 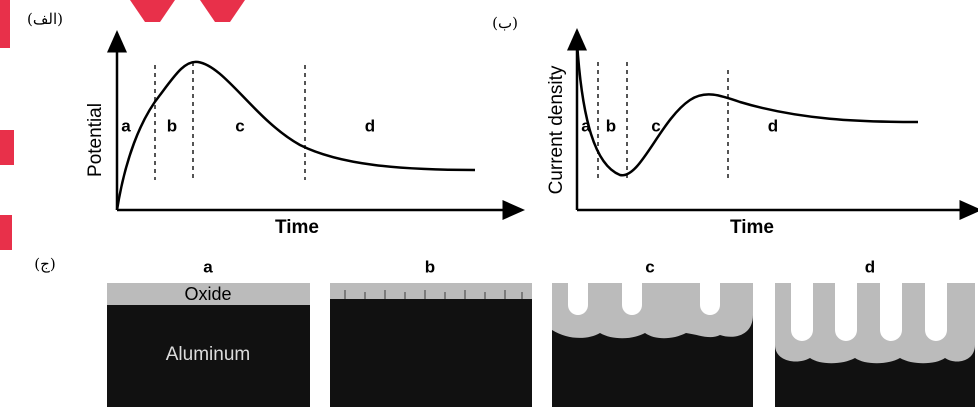 I want to click on oxide-label: Oxide, so click(x=207, y=294).